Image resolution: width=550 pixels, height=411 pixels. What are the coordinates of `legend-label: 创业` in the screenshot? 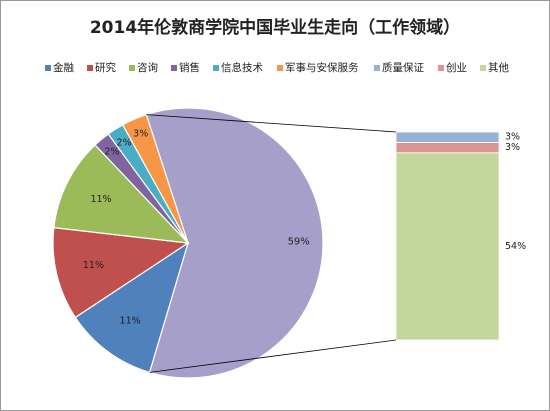 It's located at (456, 67).